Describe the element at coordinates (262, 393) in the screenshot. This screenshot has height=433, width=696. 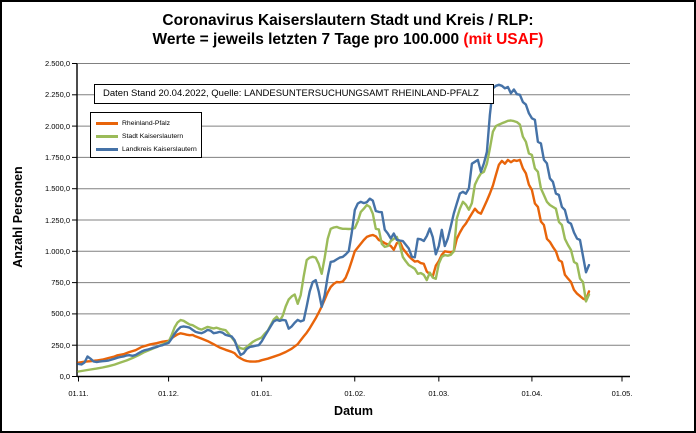
I see `x-tick-label: 01.01.` at that location.